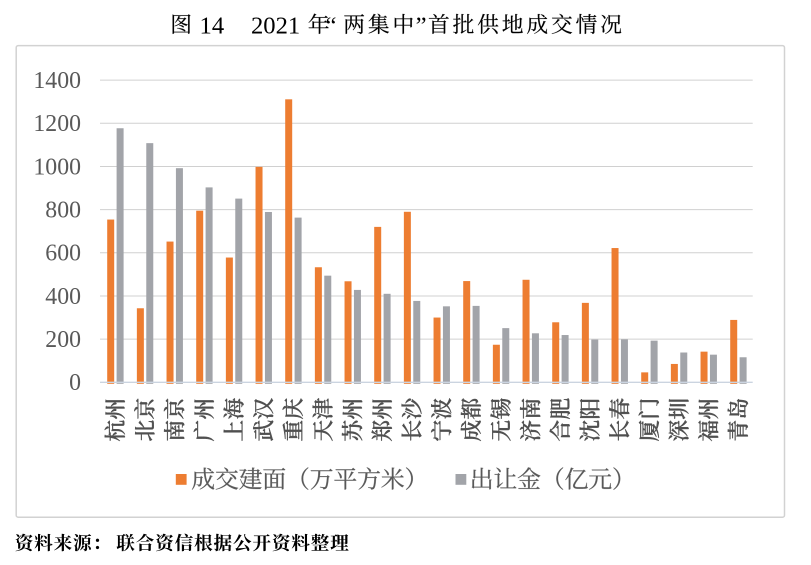  I want to click on svg-text: 0, so click(75, 383).